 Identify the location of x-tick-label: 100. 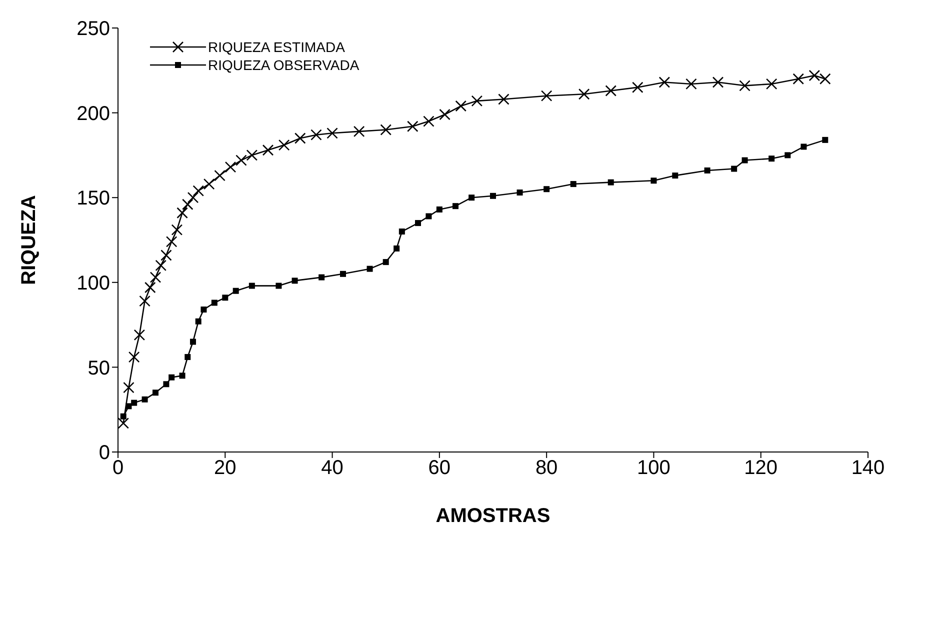
(653, 468).